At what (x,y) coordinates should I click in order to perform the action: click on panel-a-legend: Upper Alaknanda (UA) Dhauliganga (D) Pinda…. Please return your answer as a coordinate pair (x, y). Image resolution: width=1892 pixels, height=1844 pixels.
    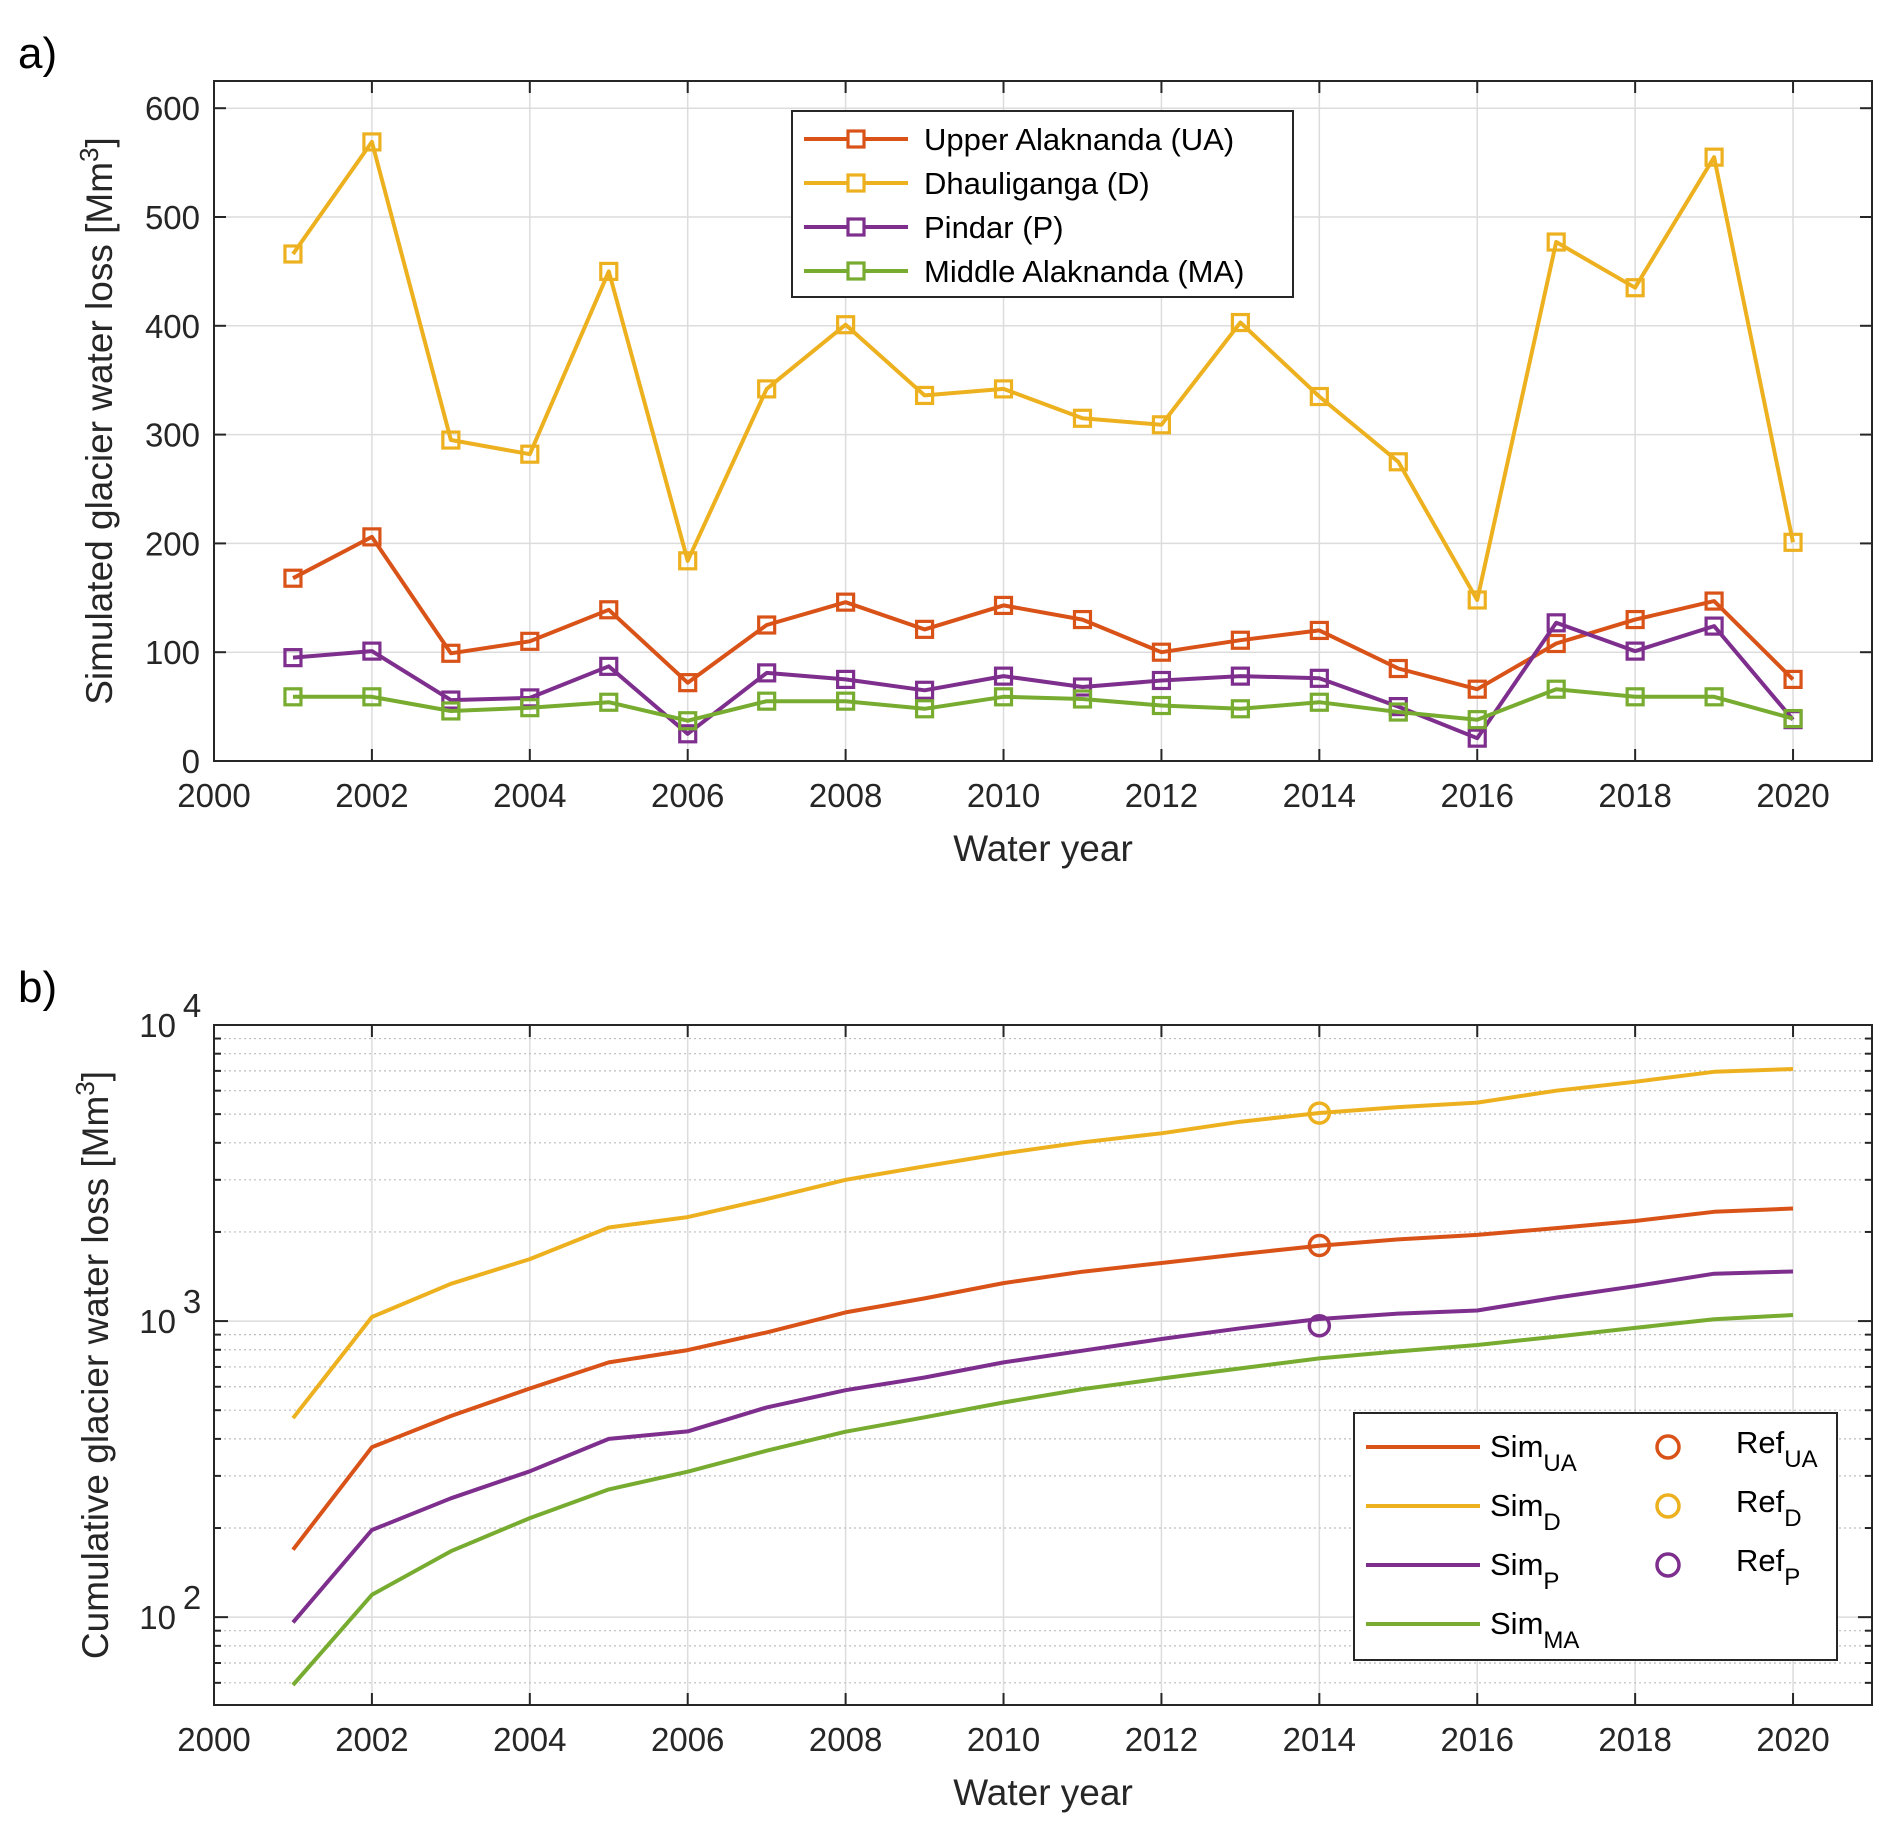
    Looking at the image, I should click on (1042, 204).